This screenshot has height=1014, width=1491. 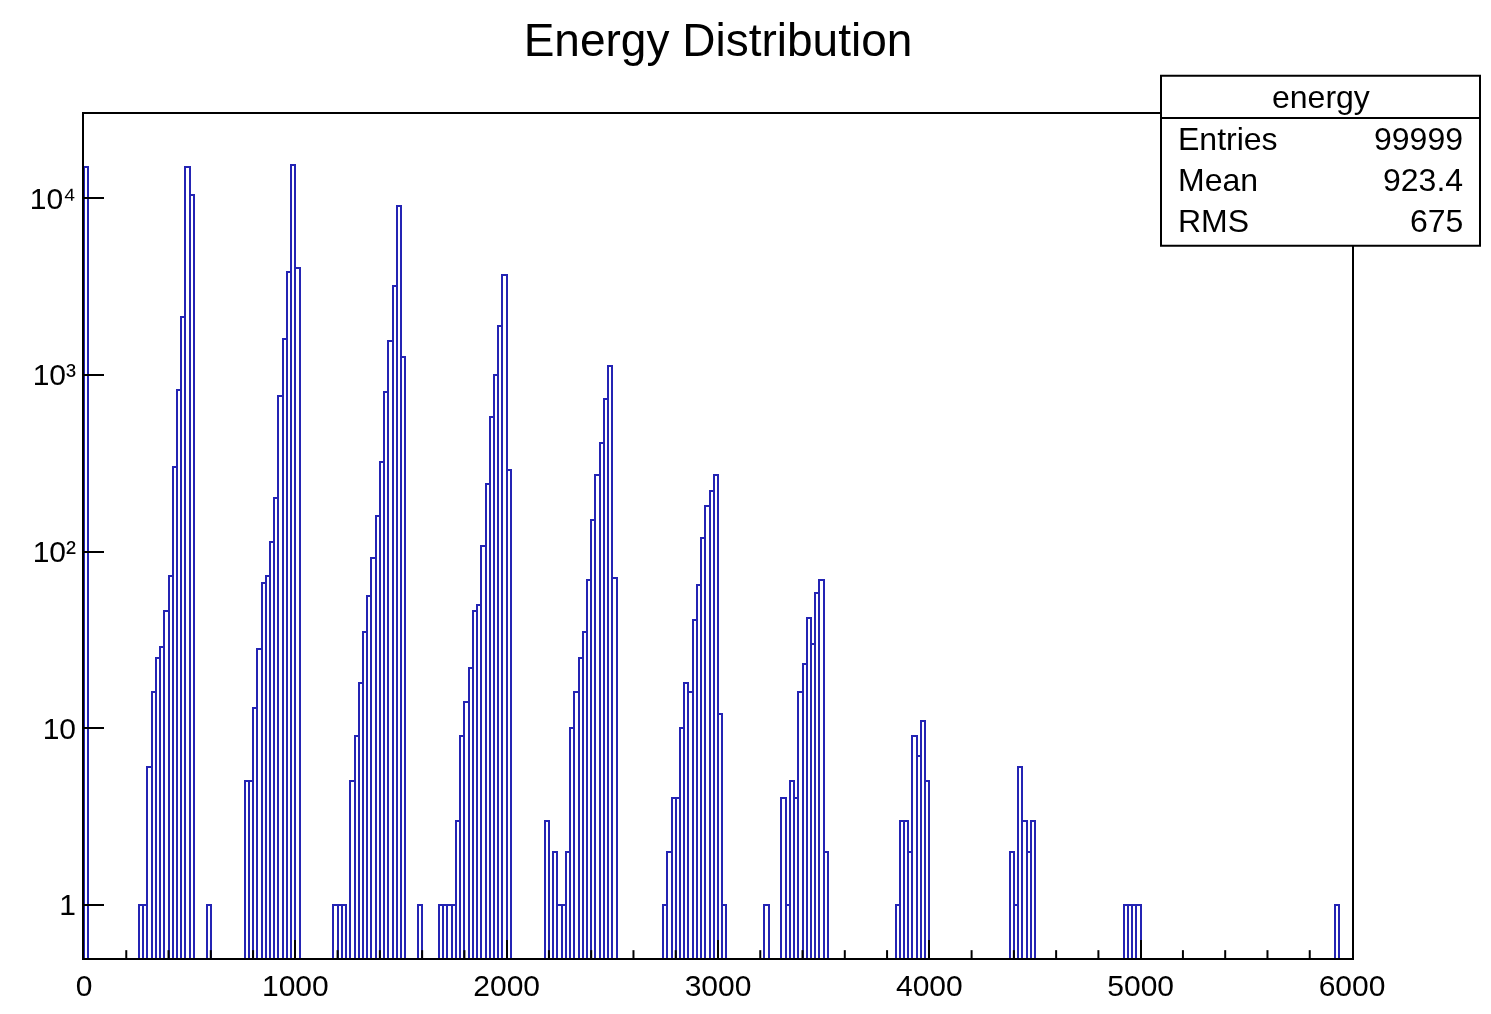 What do you see at coordinates (1214, 221) in the screenshot?
I see `annotation: RMS` at bounding box center [1214, 221].